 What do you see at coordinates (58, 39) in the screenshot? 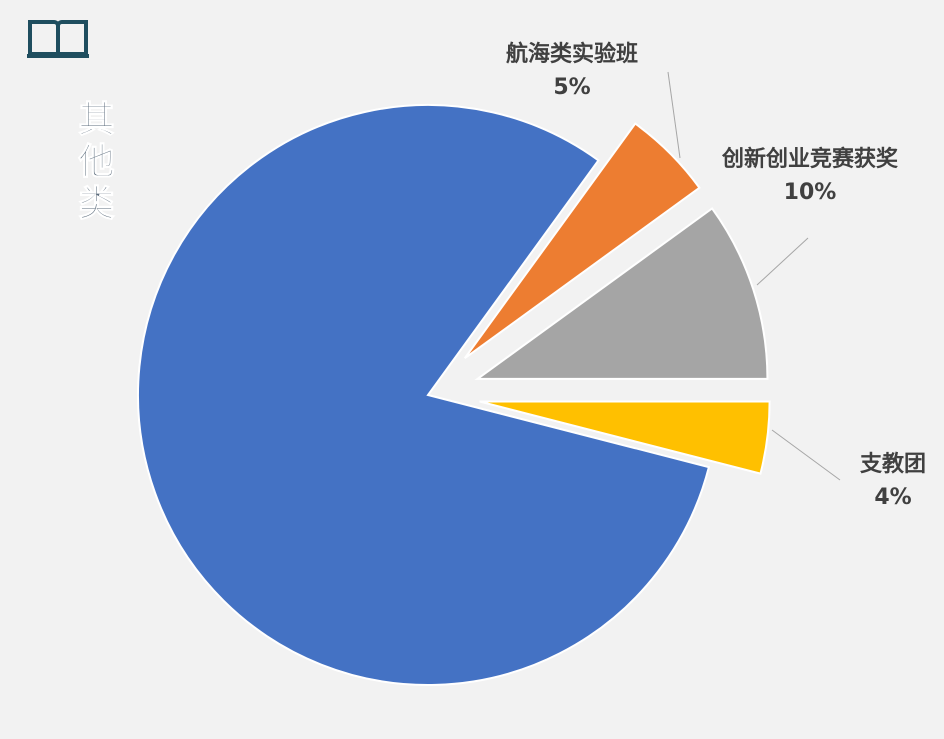
I see `book-icon` at bounding box center [58, 39].